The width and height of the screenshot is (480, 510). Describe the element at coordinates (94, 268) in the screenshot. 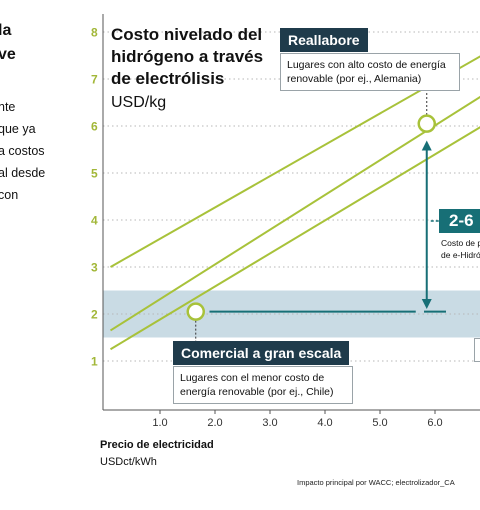

I see `y-tick-3: 3` at that location.